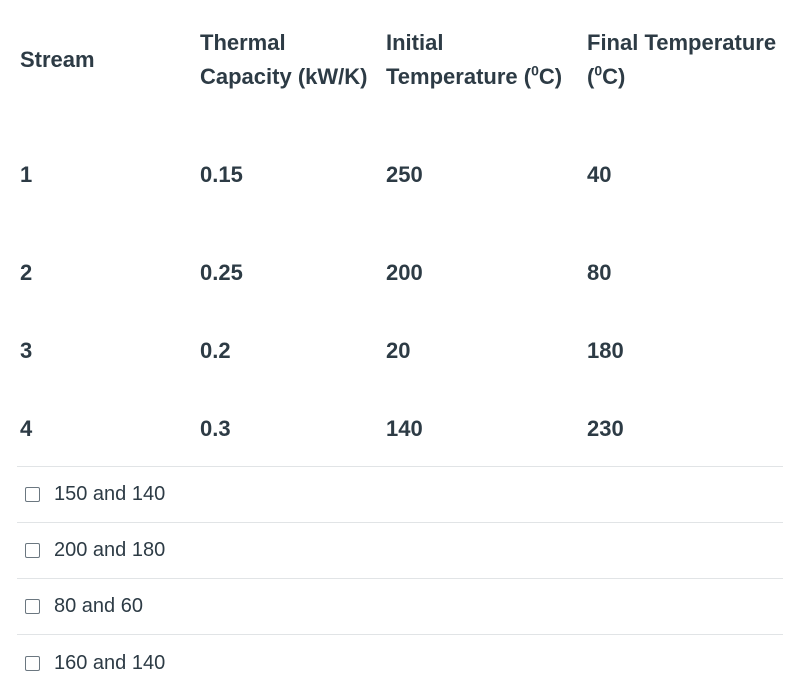  Describe the element at coordinates (26, 428) in the screenshot. I see `cell-stream: 4` at that location.